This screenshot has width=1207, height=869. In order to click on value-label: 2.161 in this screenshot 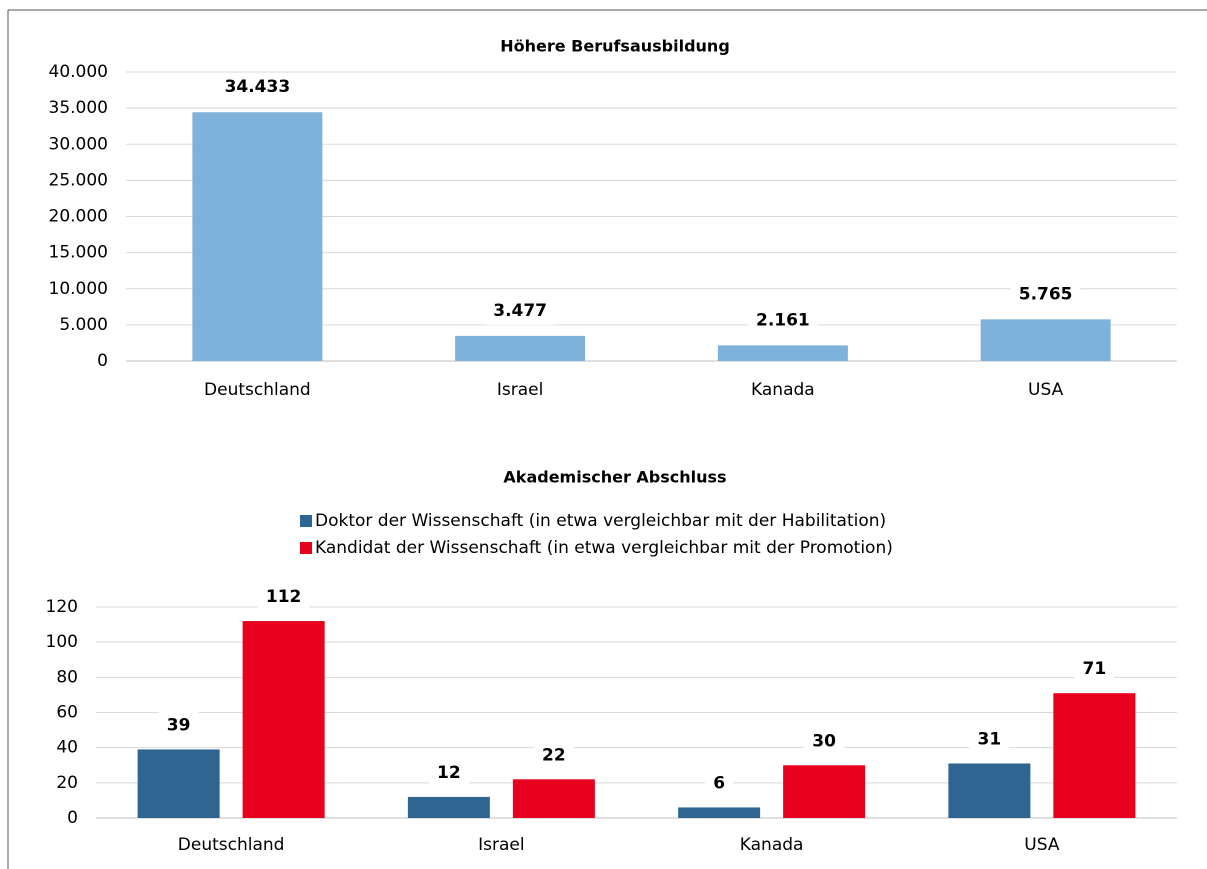, I will do `click(783, 320)`.